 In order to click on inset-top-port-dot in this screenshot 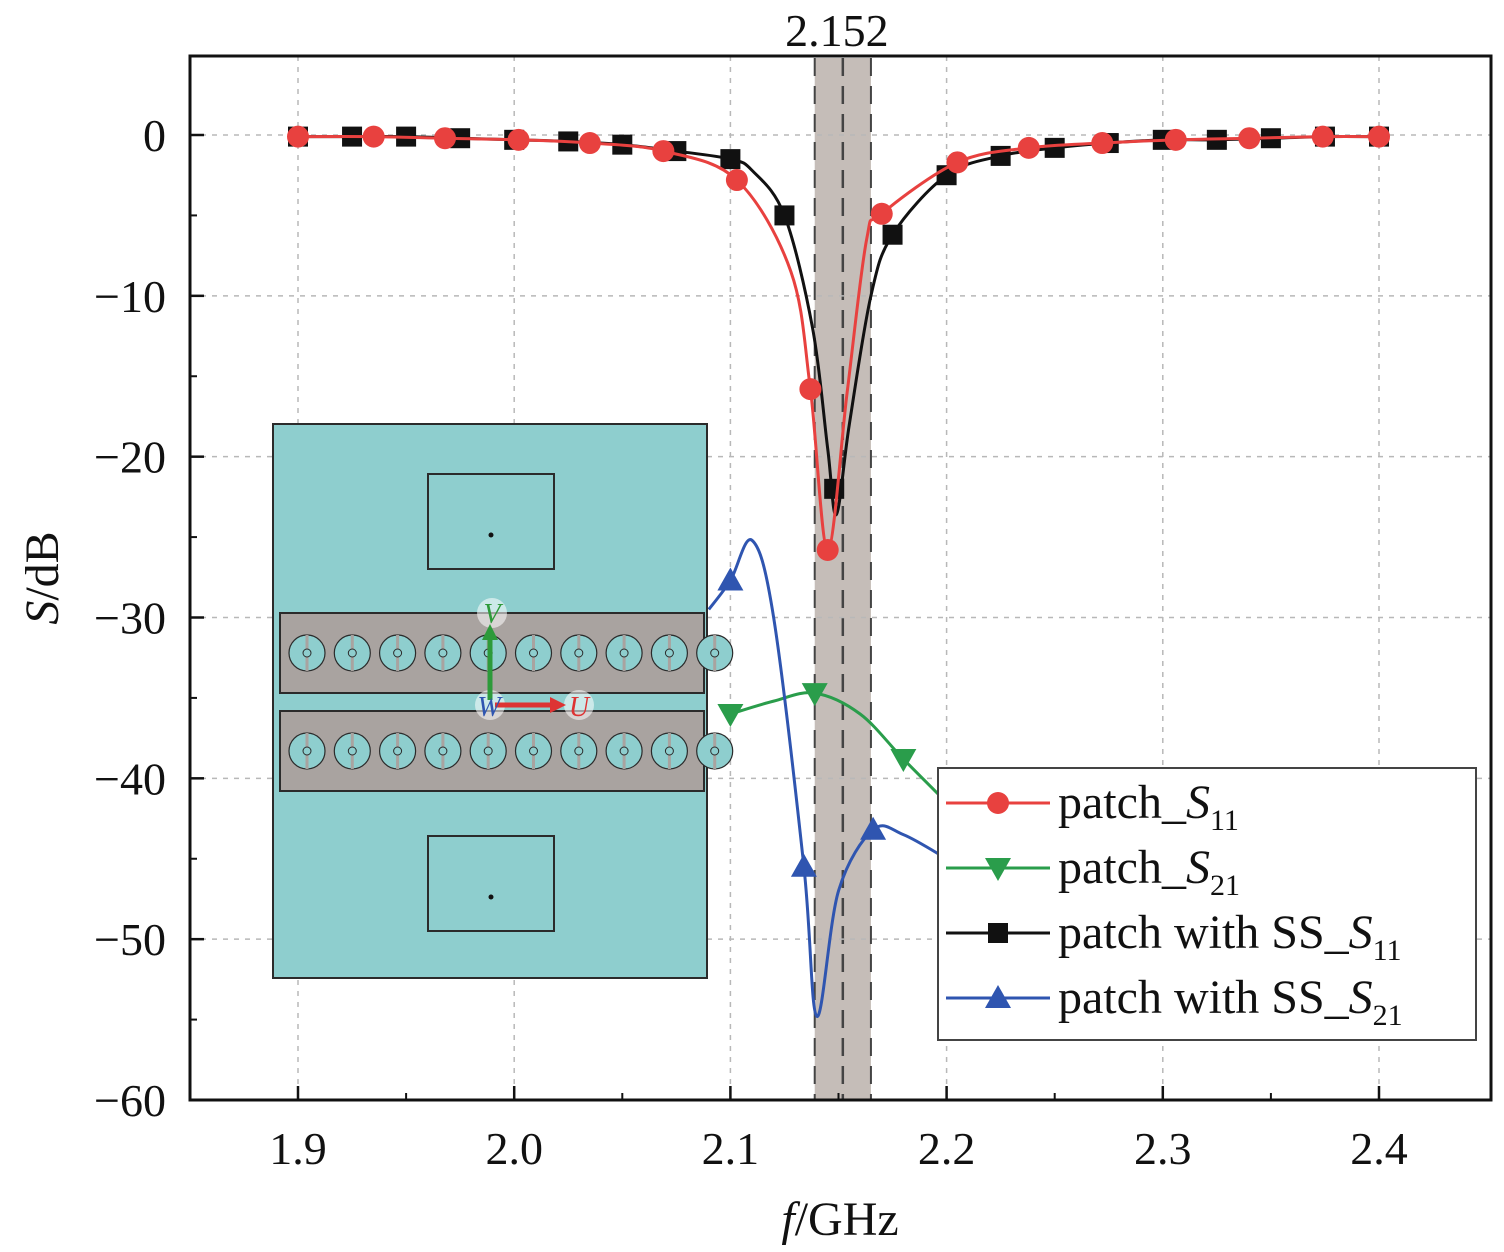, I will do `click(491, 535)`.